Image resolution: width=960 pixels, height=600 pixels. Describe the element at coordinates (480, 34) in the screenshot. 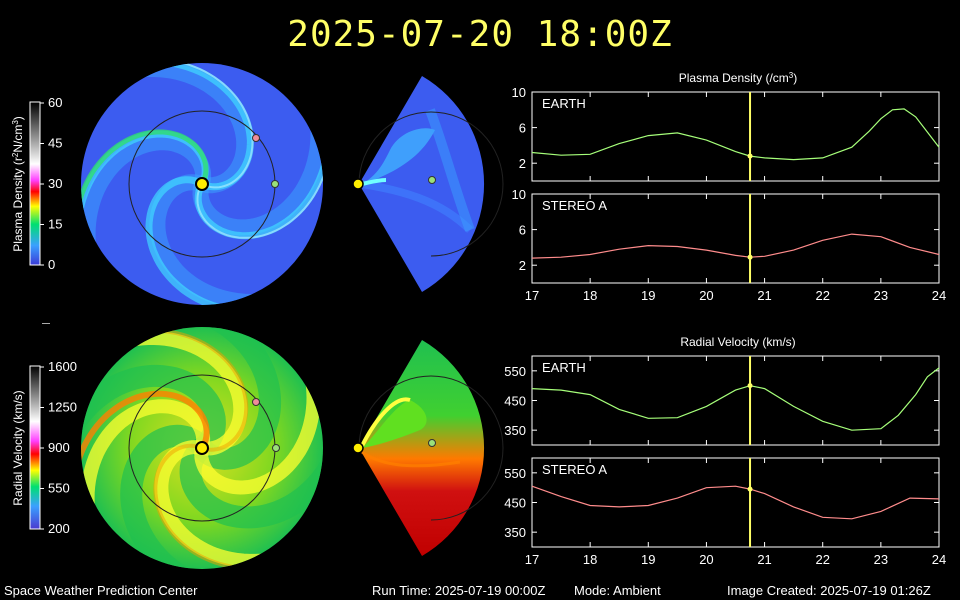

I see `timestamp-title: 2025-07-20 18:00Z` at that location.